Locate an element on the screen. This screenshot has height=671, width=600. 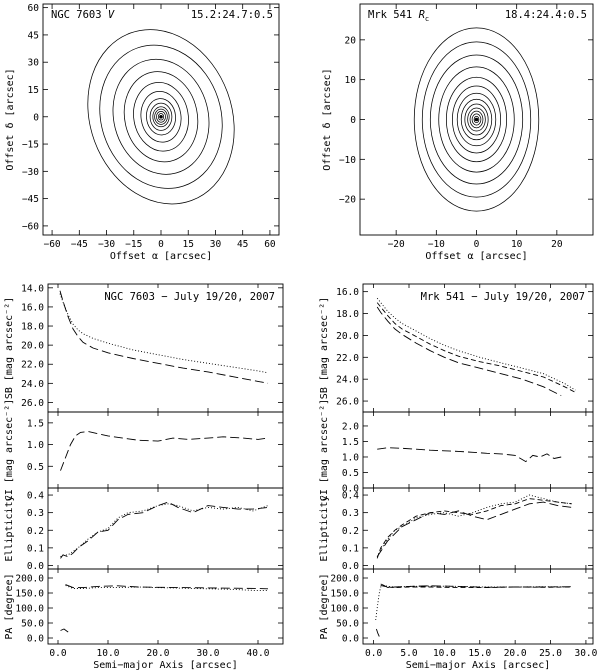
y-tick-label: 0 is located at coordinates (36, 117).